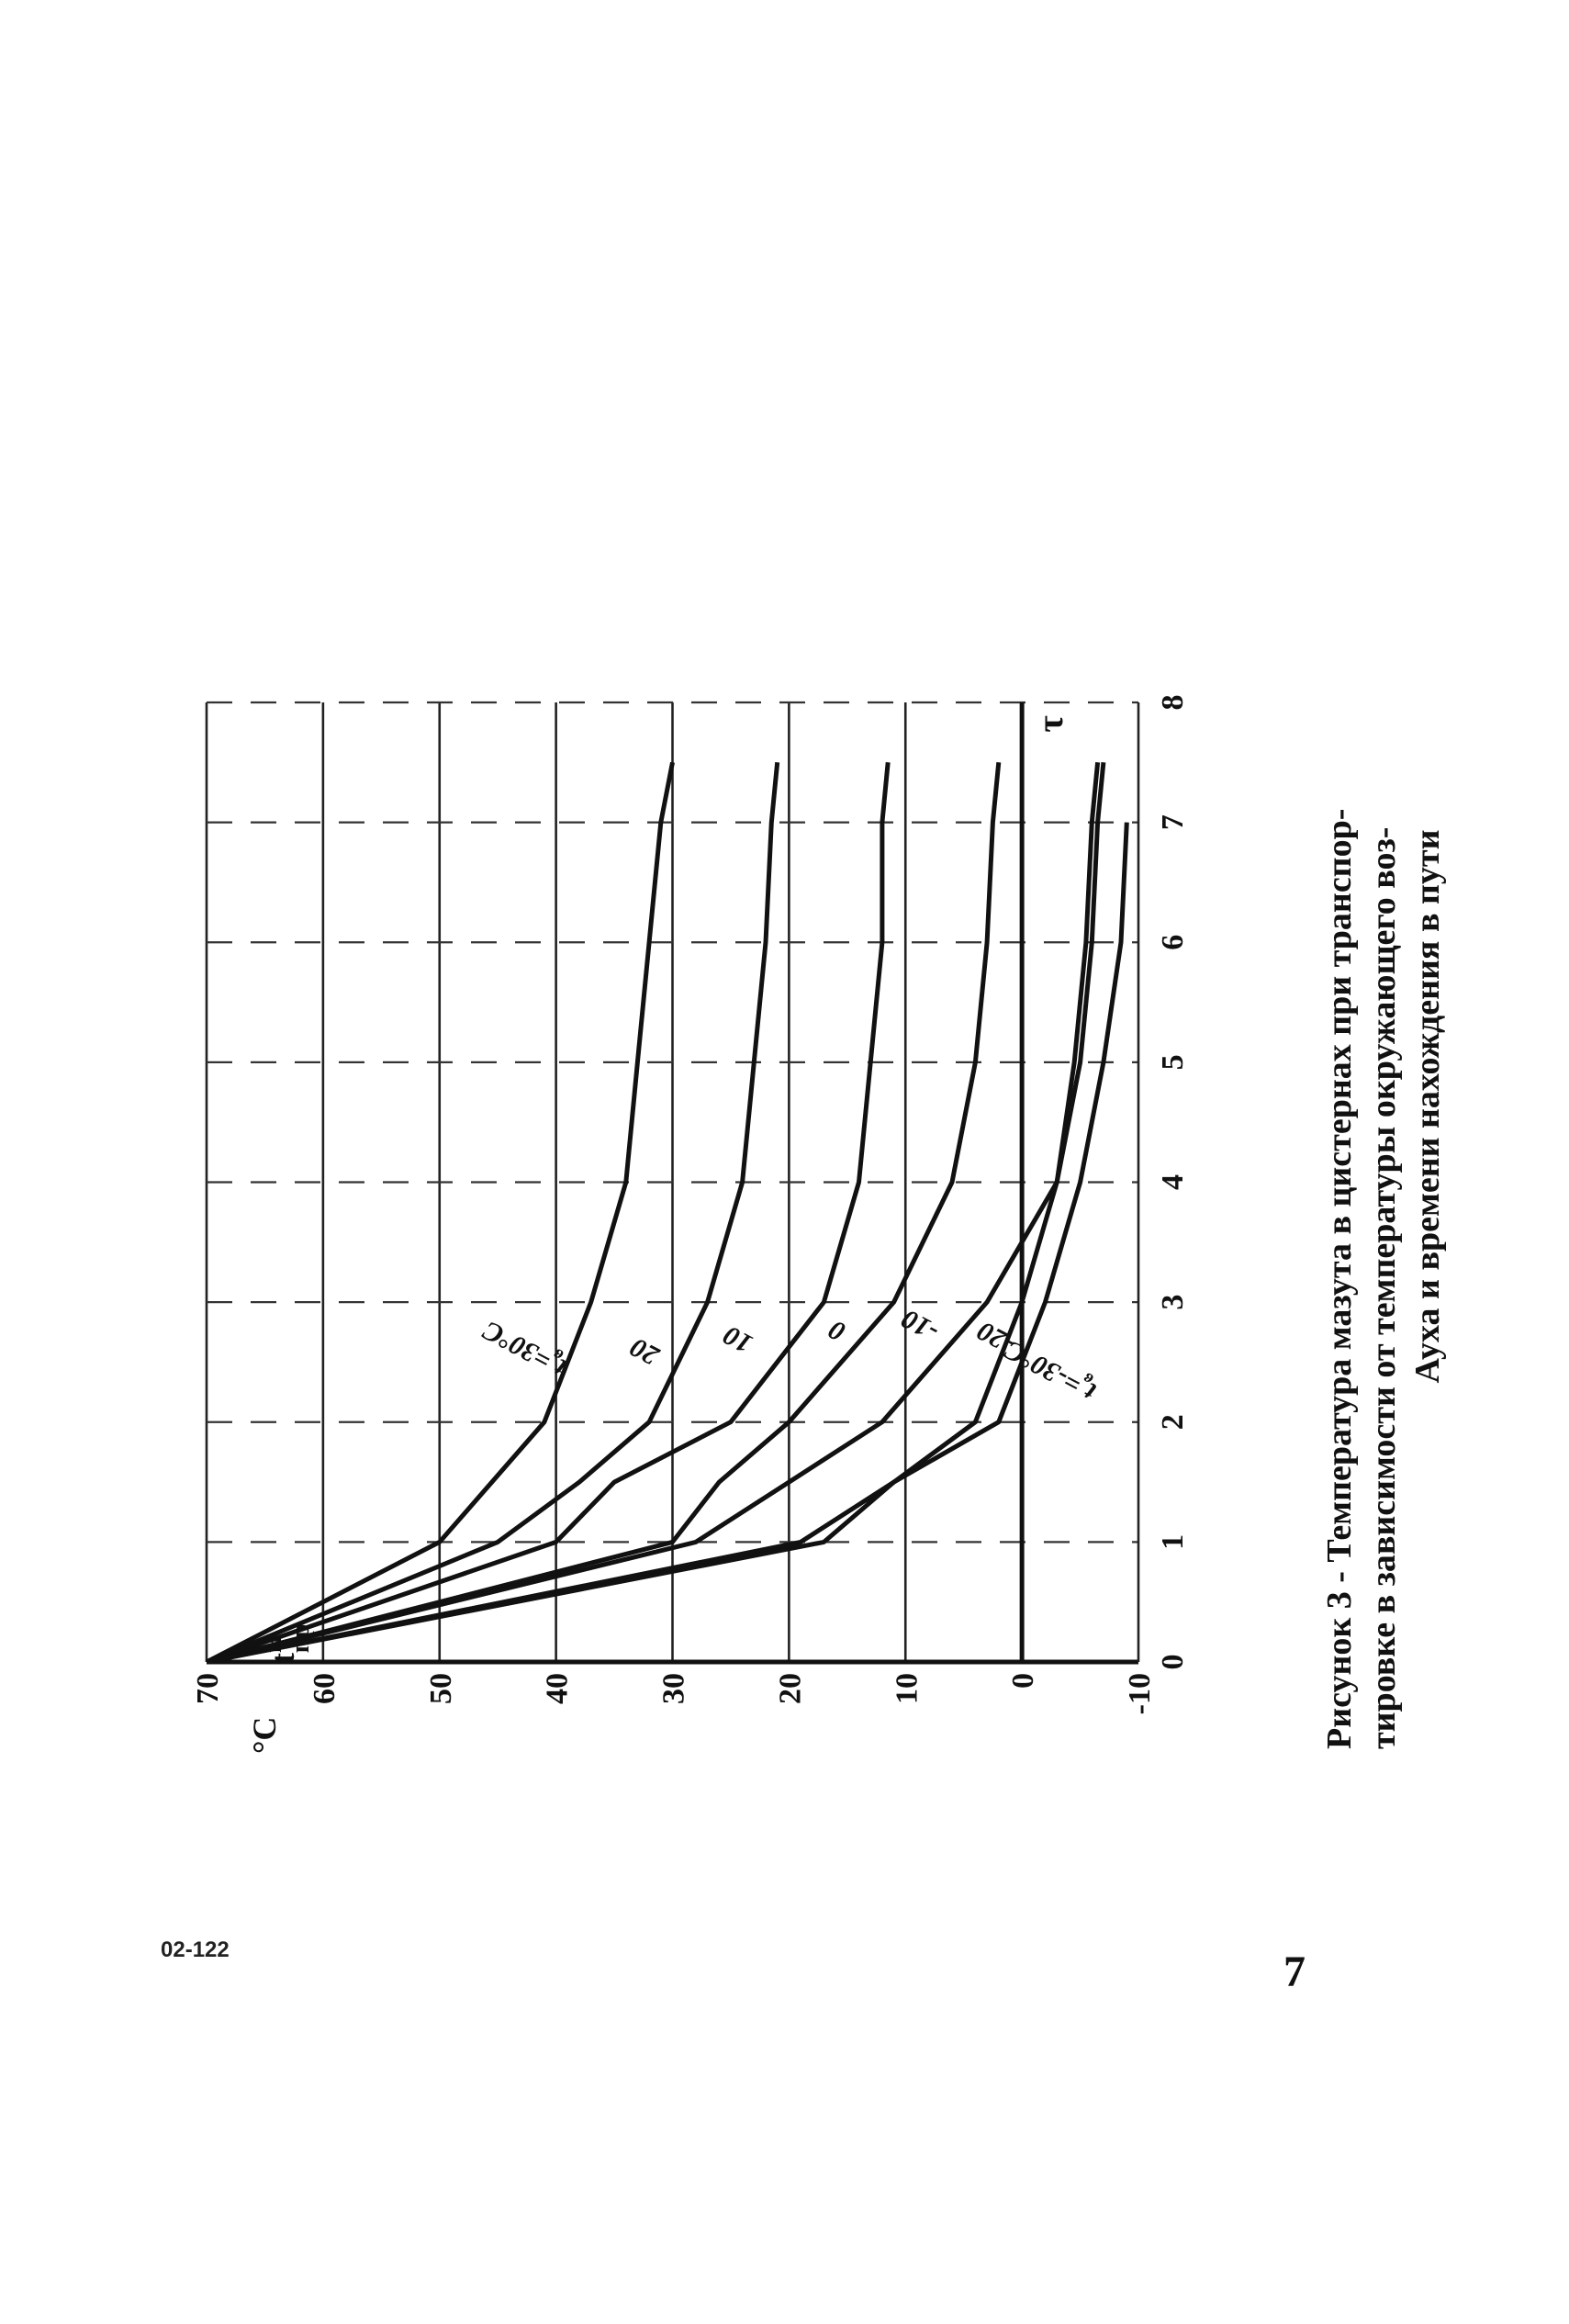 The height and width of the screenshot is (2324, 1569). I want to click on series-label-rest: =30°C, so click(516, 1346).